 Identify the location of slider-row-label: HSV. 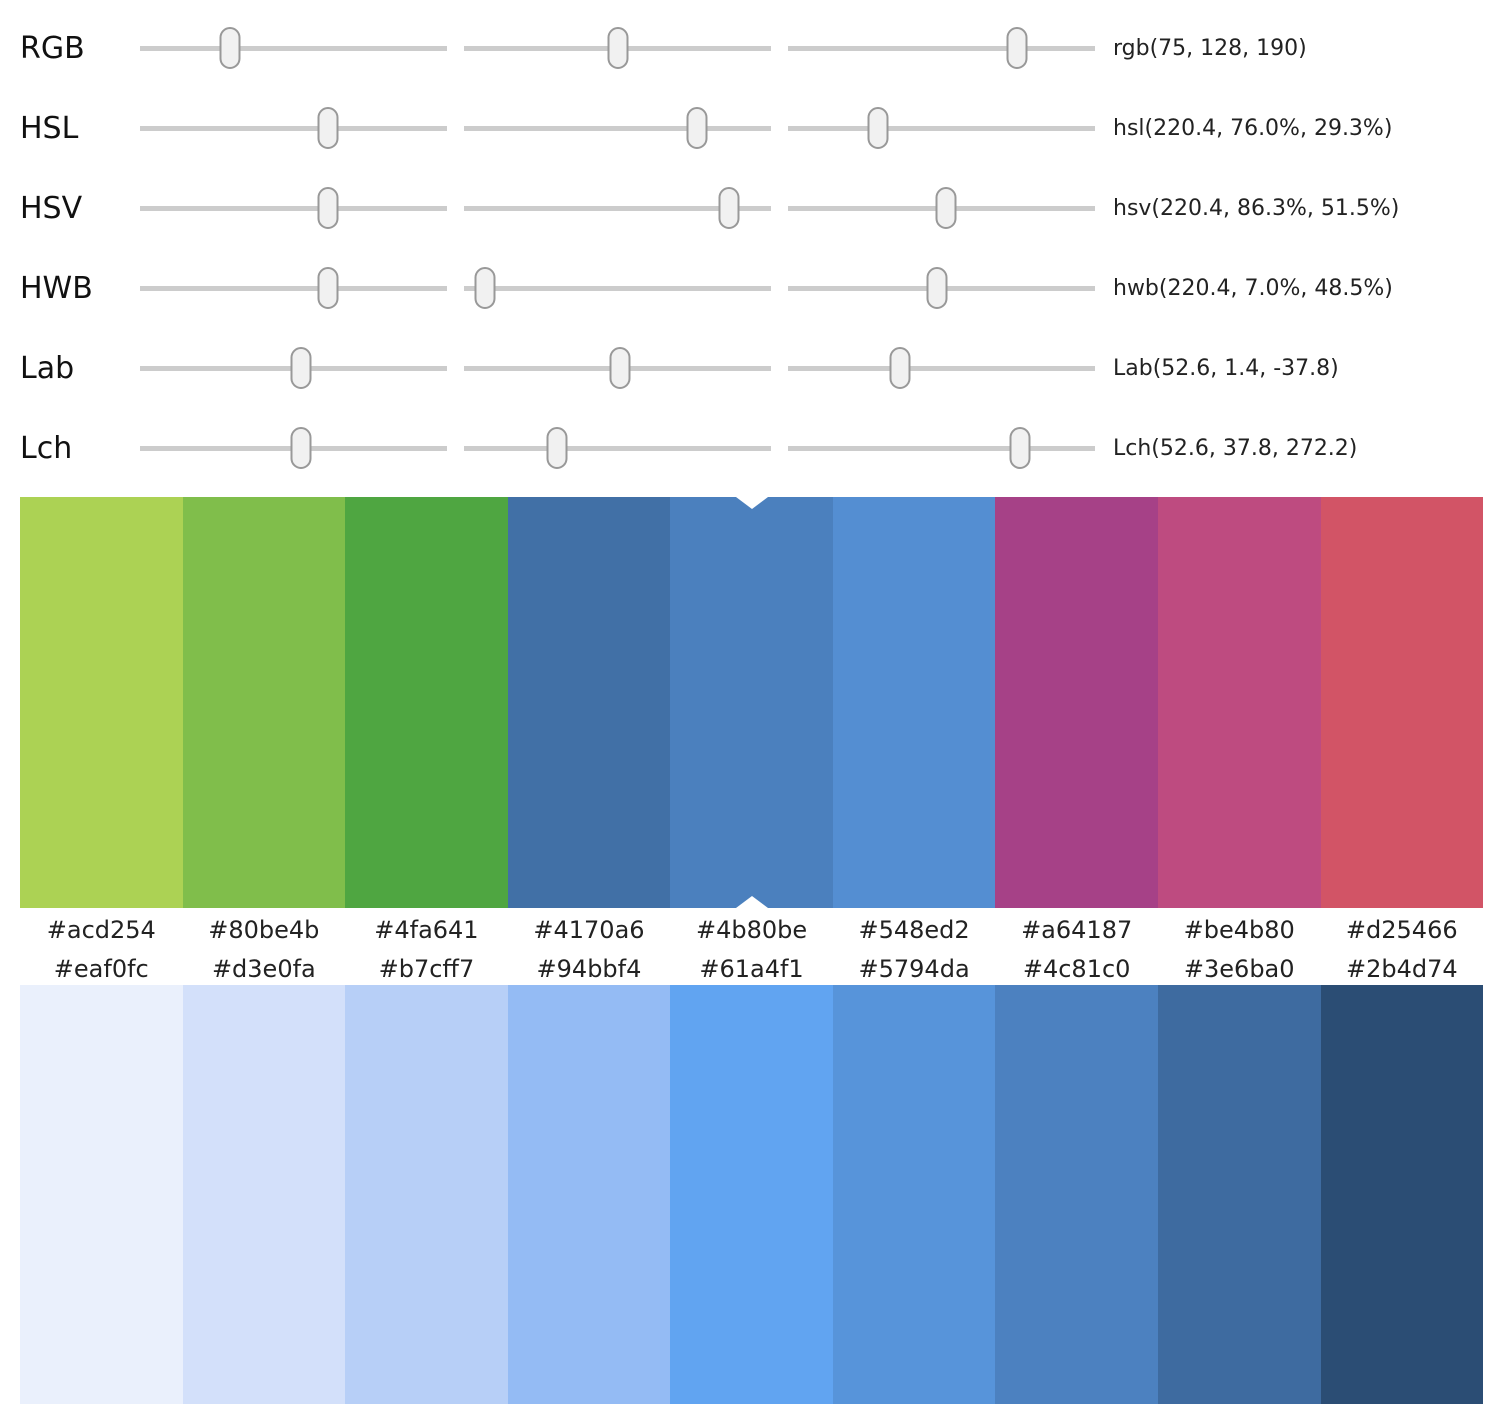
(51, 208).